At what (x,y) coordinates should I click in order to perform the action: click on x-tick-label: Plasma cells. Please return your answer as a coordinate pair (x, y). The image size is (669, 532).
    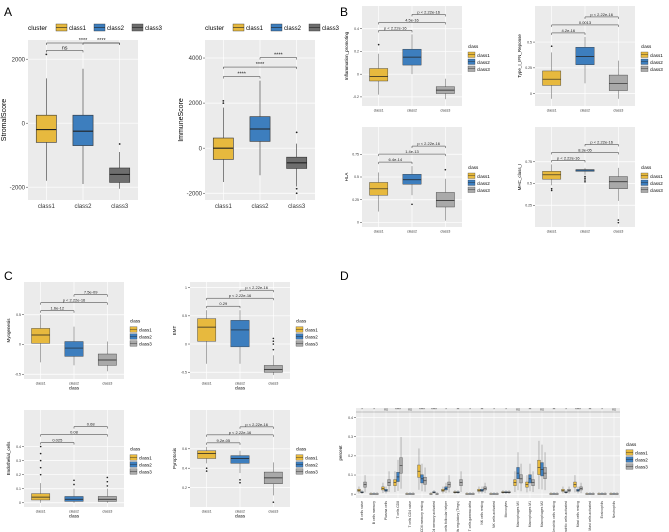
    Looking at the image, I should click on (386, 510).